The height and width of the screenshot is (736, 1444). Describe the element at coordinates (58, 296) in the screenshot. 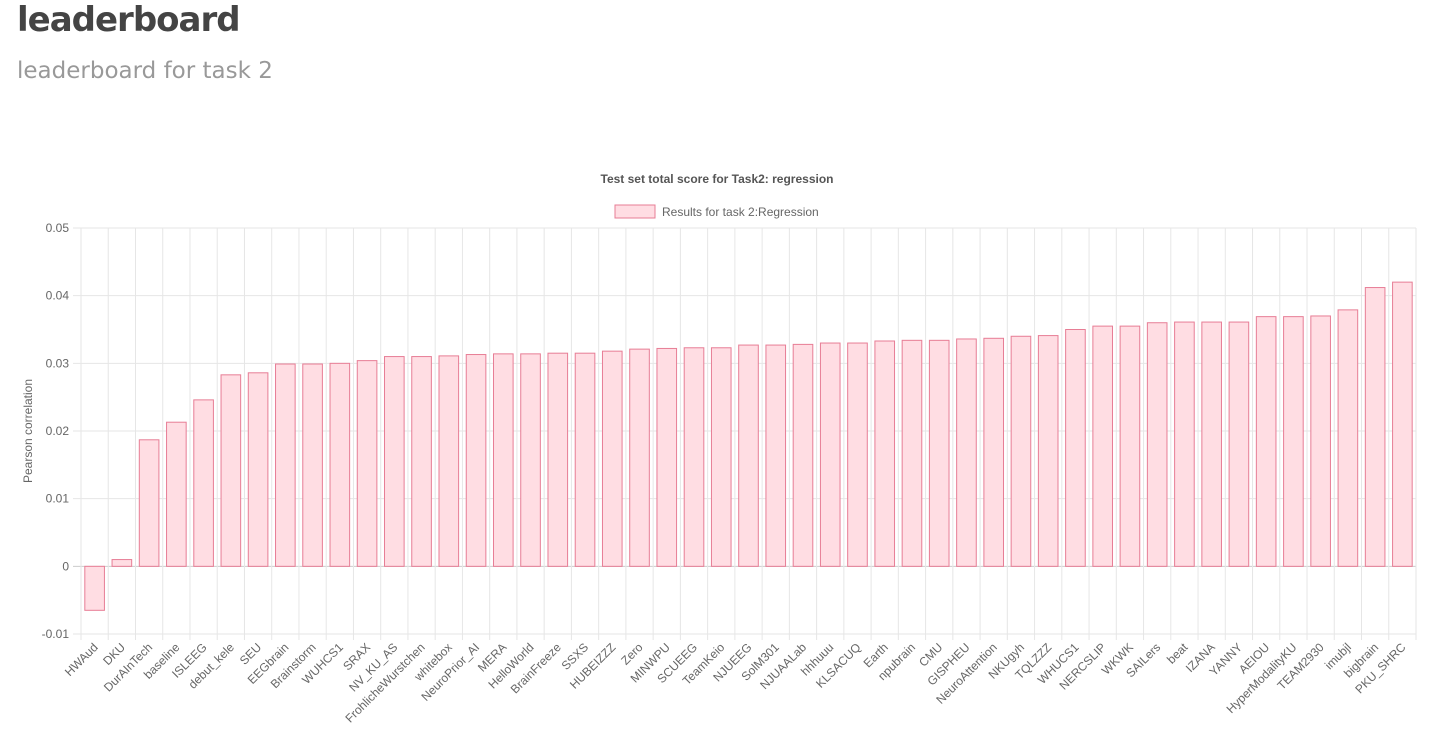

I see `y-tick-label: 0.04` at that location.